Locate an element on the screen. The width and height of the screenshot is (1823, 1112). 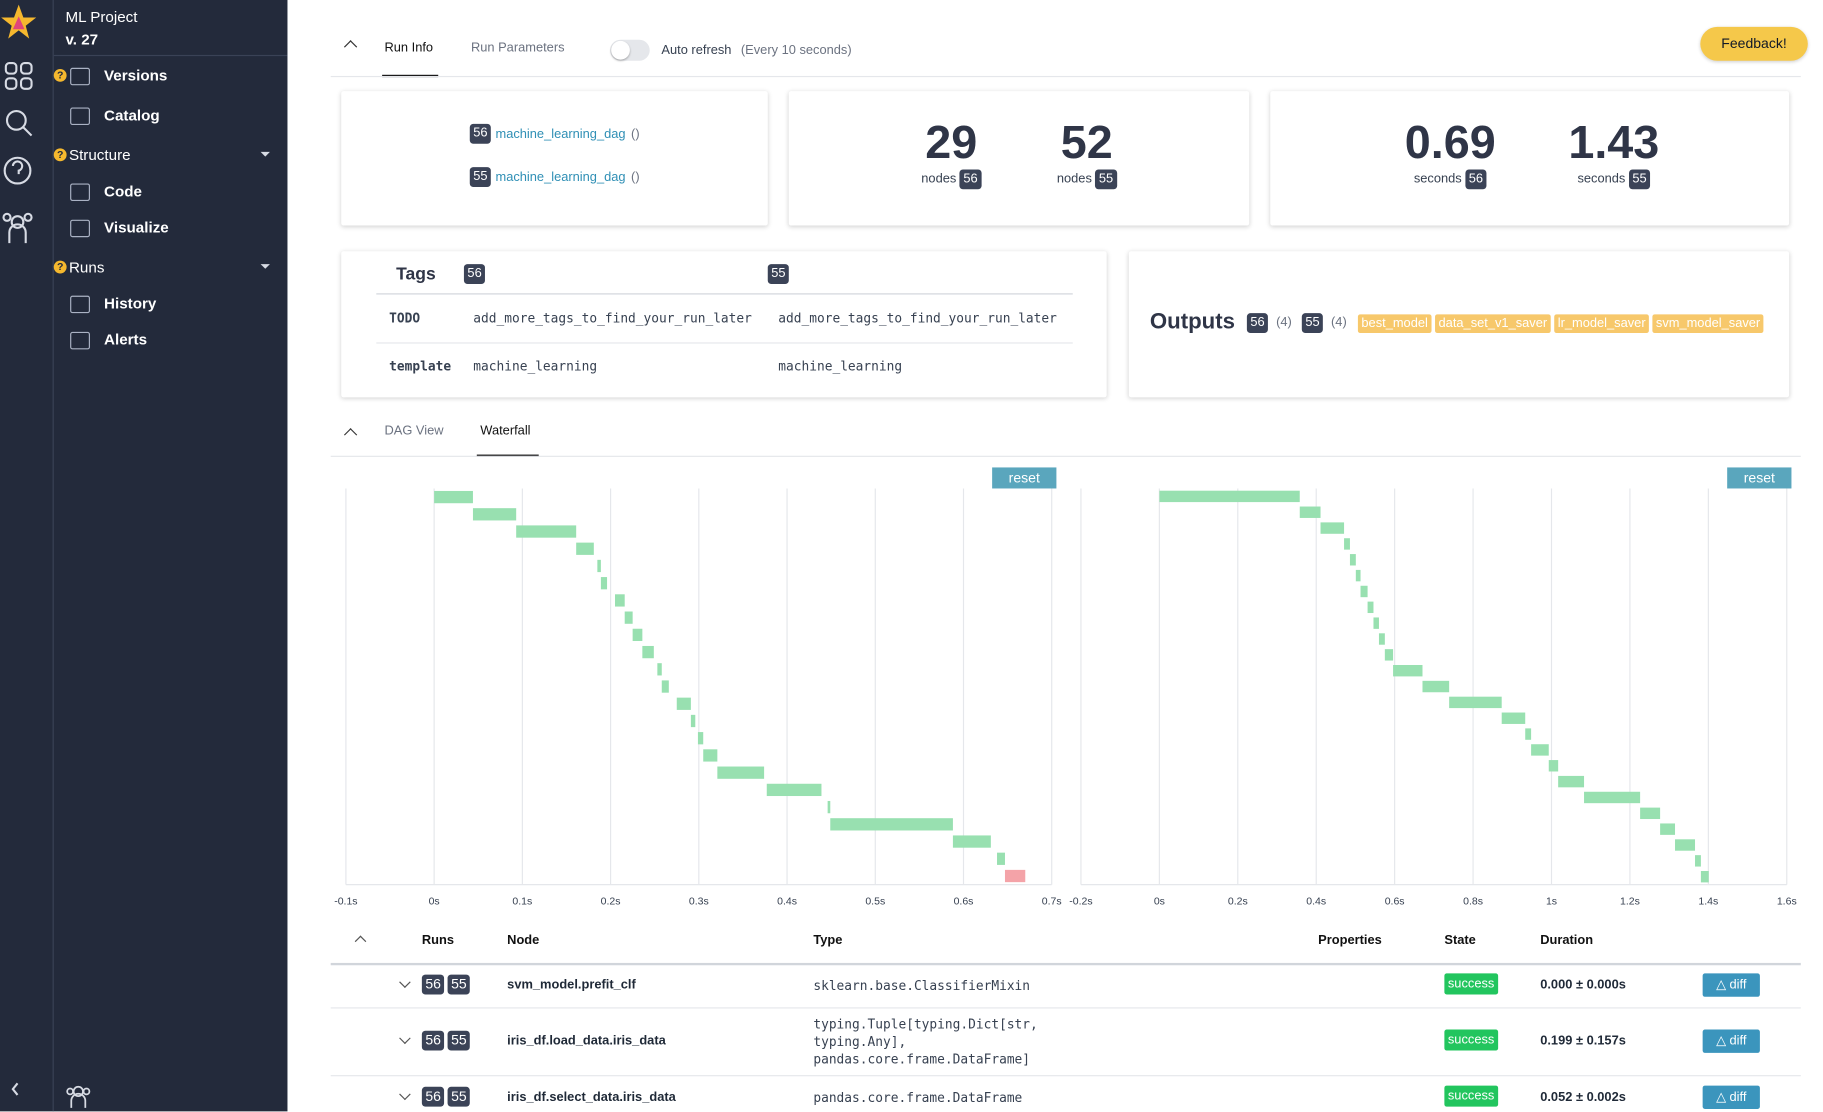
project-version: v. 27 is located at coordinates (82, 39).